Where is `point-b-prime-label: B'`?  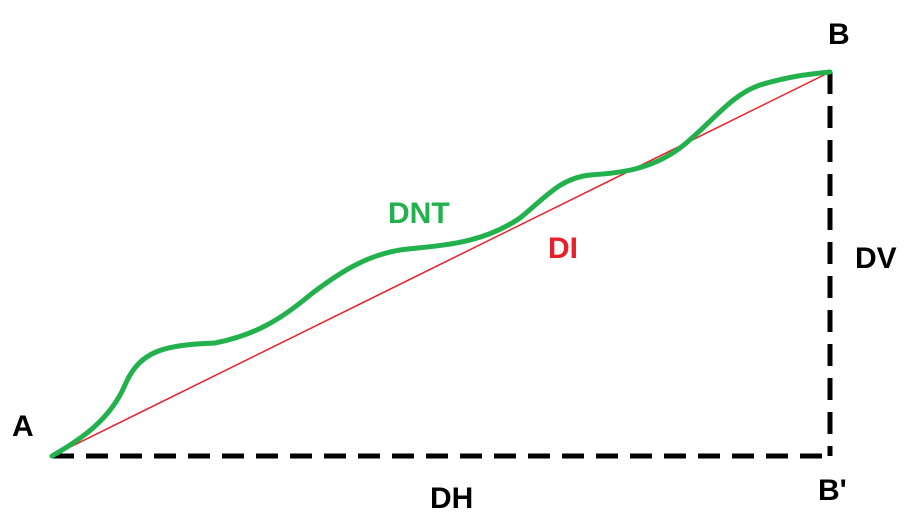
point-b-prime-label: B' is located at coordinates (832, 490).